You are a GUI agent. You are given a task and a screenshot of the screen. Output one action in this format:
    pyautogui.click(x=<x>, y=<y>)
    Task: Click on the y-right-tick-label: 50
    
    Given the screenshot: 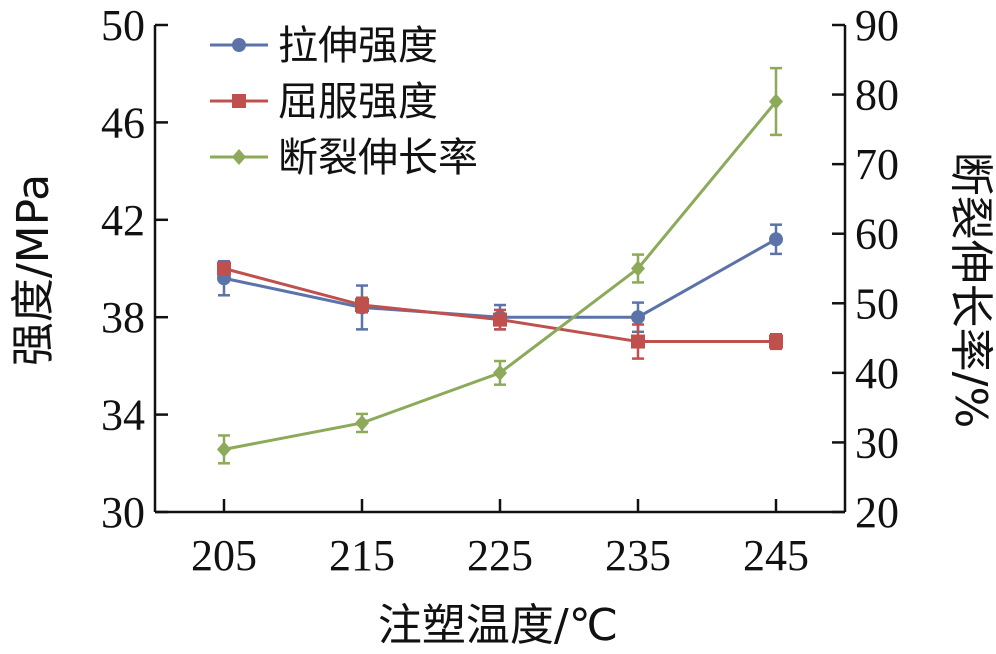 What is the action you would take?
    pyautogui.click(x=877, y=303)
    